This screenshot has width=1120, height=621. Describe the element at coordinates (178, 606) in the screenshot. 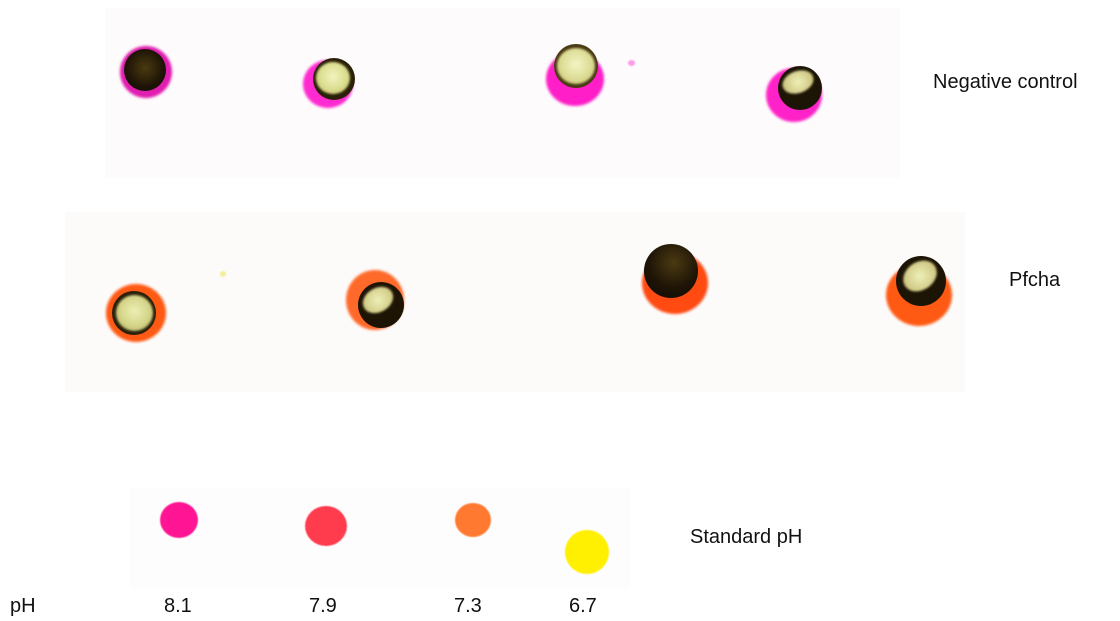

I see `ph-value-8-1: 8.1` at that location.